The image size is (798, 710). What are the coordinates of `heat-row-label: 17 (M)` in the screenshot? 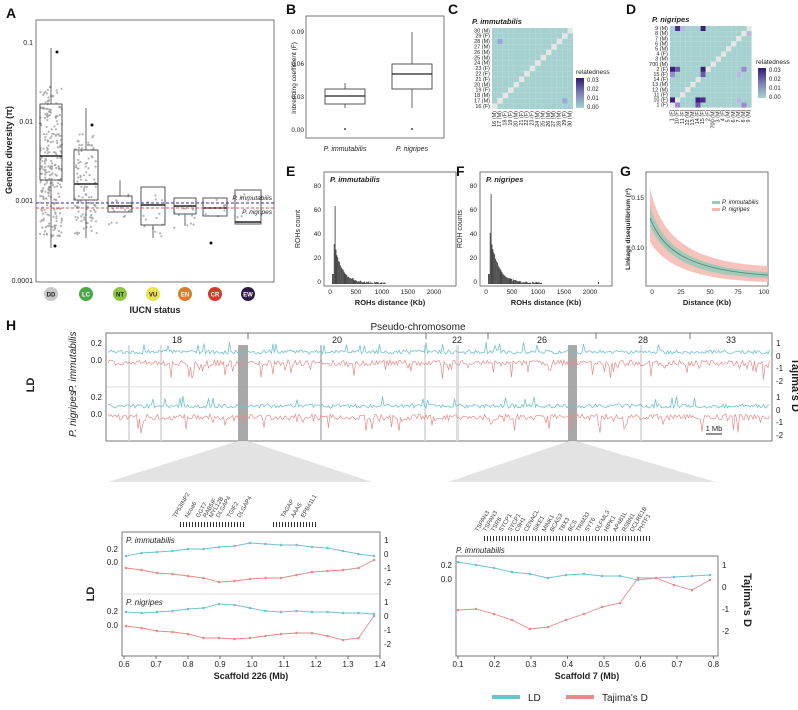 It's located at (482, 102).